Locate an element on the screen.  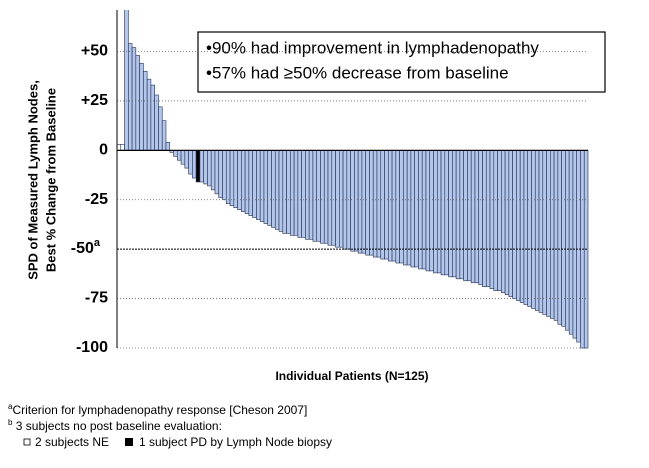
y-tick-label-text: +50 is located at coordinates (94, 51).